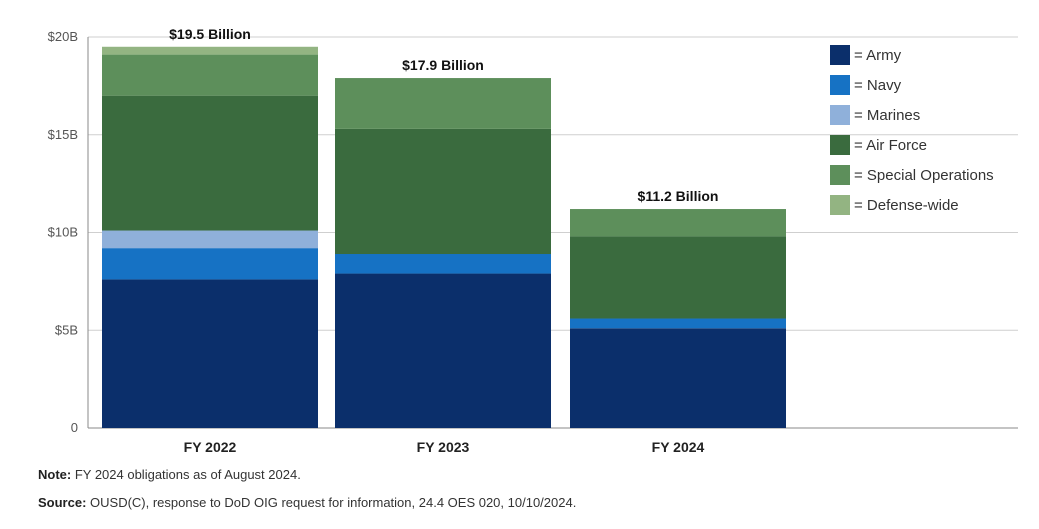 This screenshot has height=529, width=1039. I want to click on x-axis-labels: FY 2022 FY 2023 FY 2024, so click(444, 447).